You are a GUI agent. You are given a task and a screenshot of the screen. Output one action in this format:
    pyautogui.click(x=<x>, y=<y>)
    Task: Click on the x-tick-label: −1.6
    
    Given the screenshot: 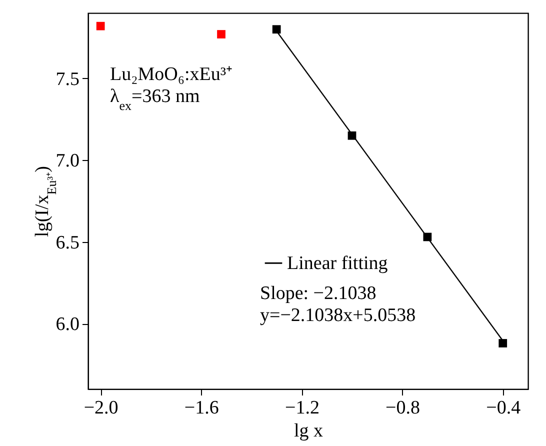 What is the action you would take?
    pyautogui.click(x=201, y=408)
    